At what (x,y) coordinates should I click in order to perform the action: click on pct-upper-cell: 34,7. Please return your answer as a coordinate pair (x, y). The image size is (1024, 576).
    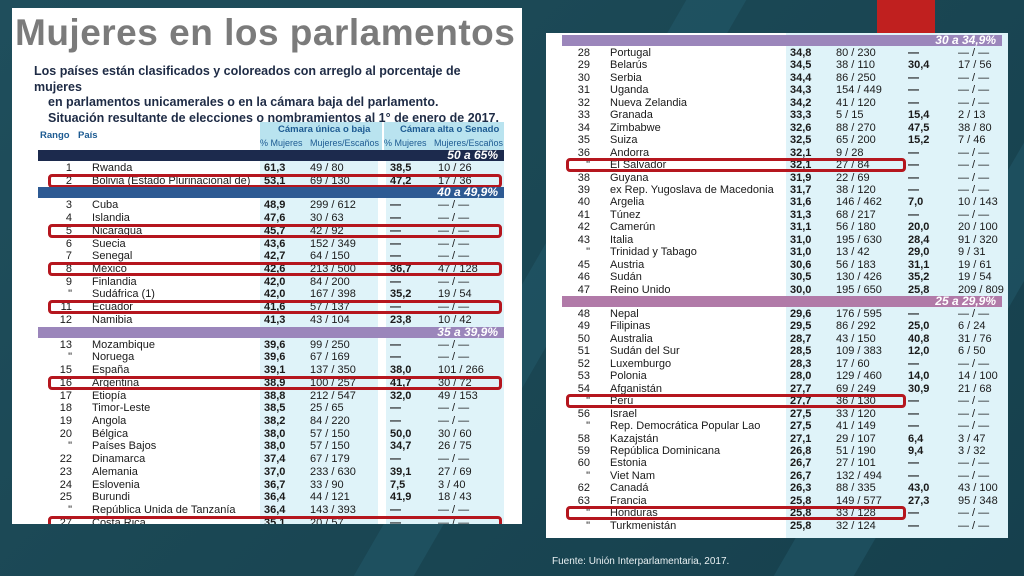
    Looking at the image, I should click on (401, 446).